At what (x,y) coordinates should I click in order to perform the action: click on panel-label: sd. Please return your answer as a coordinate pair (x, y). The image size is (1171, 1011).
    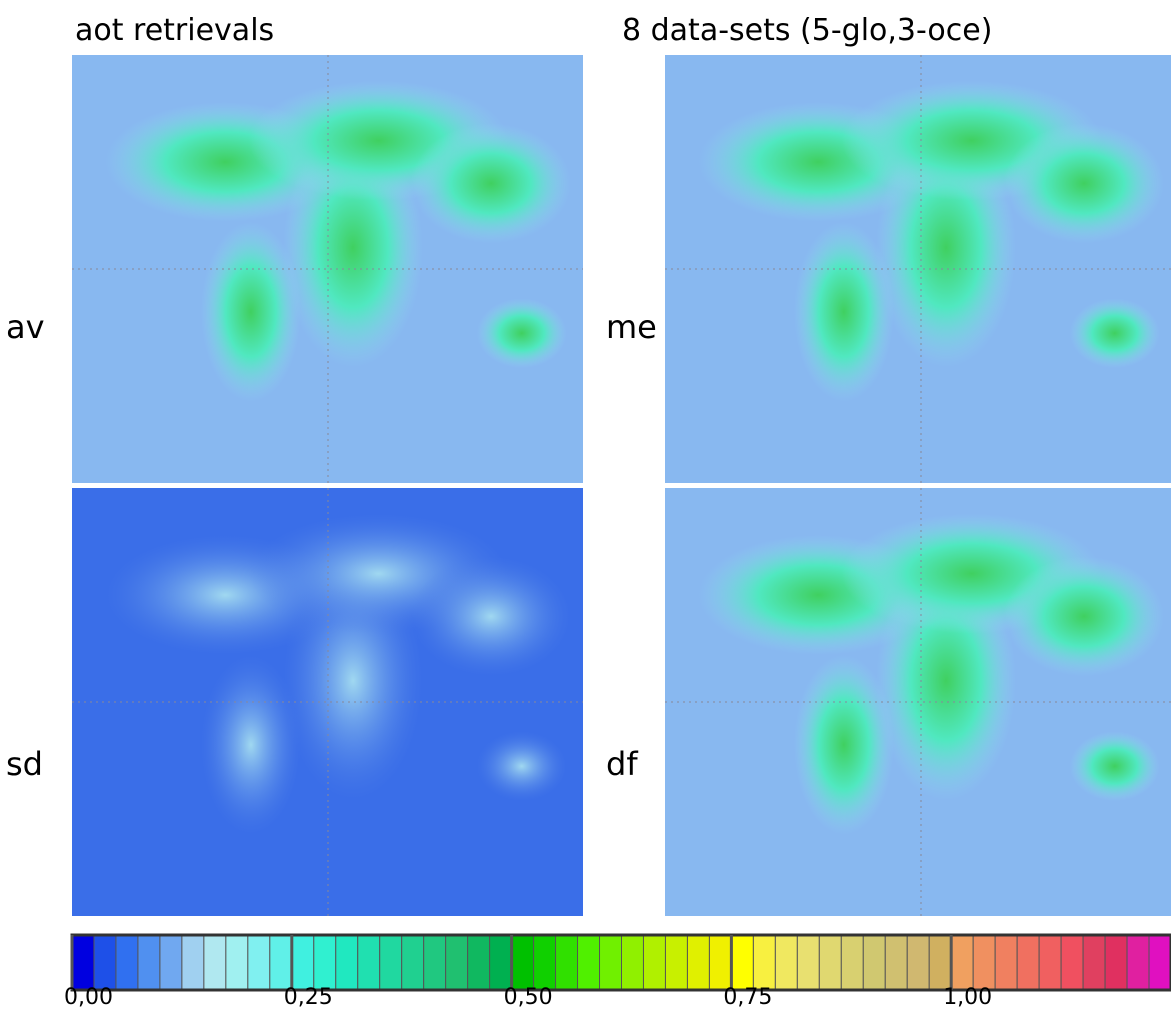
    Looking at the image, I should click on (24, 764).